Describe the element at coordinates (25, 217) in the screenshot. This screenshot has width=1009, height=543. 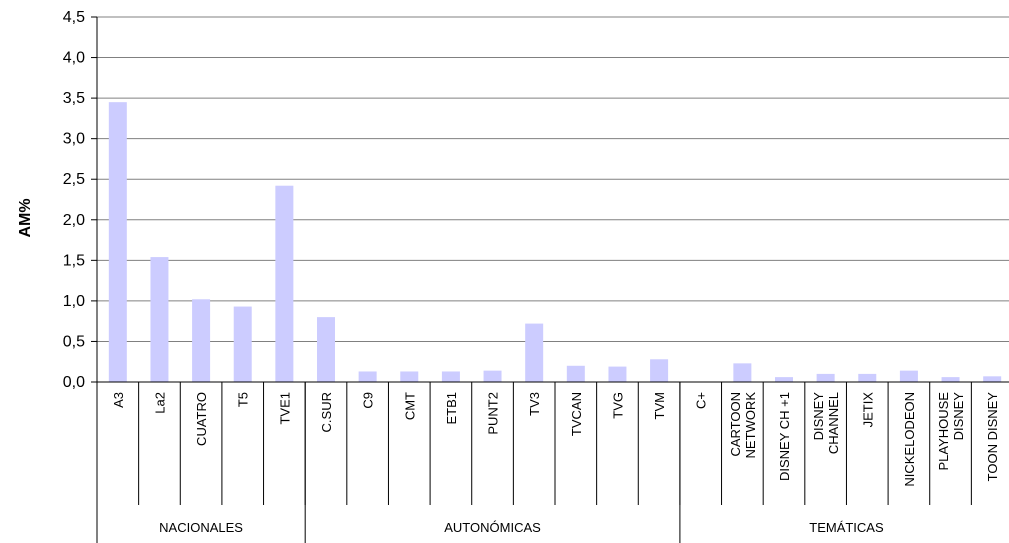
I see `y-axis-label: AM%` at that location.